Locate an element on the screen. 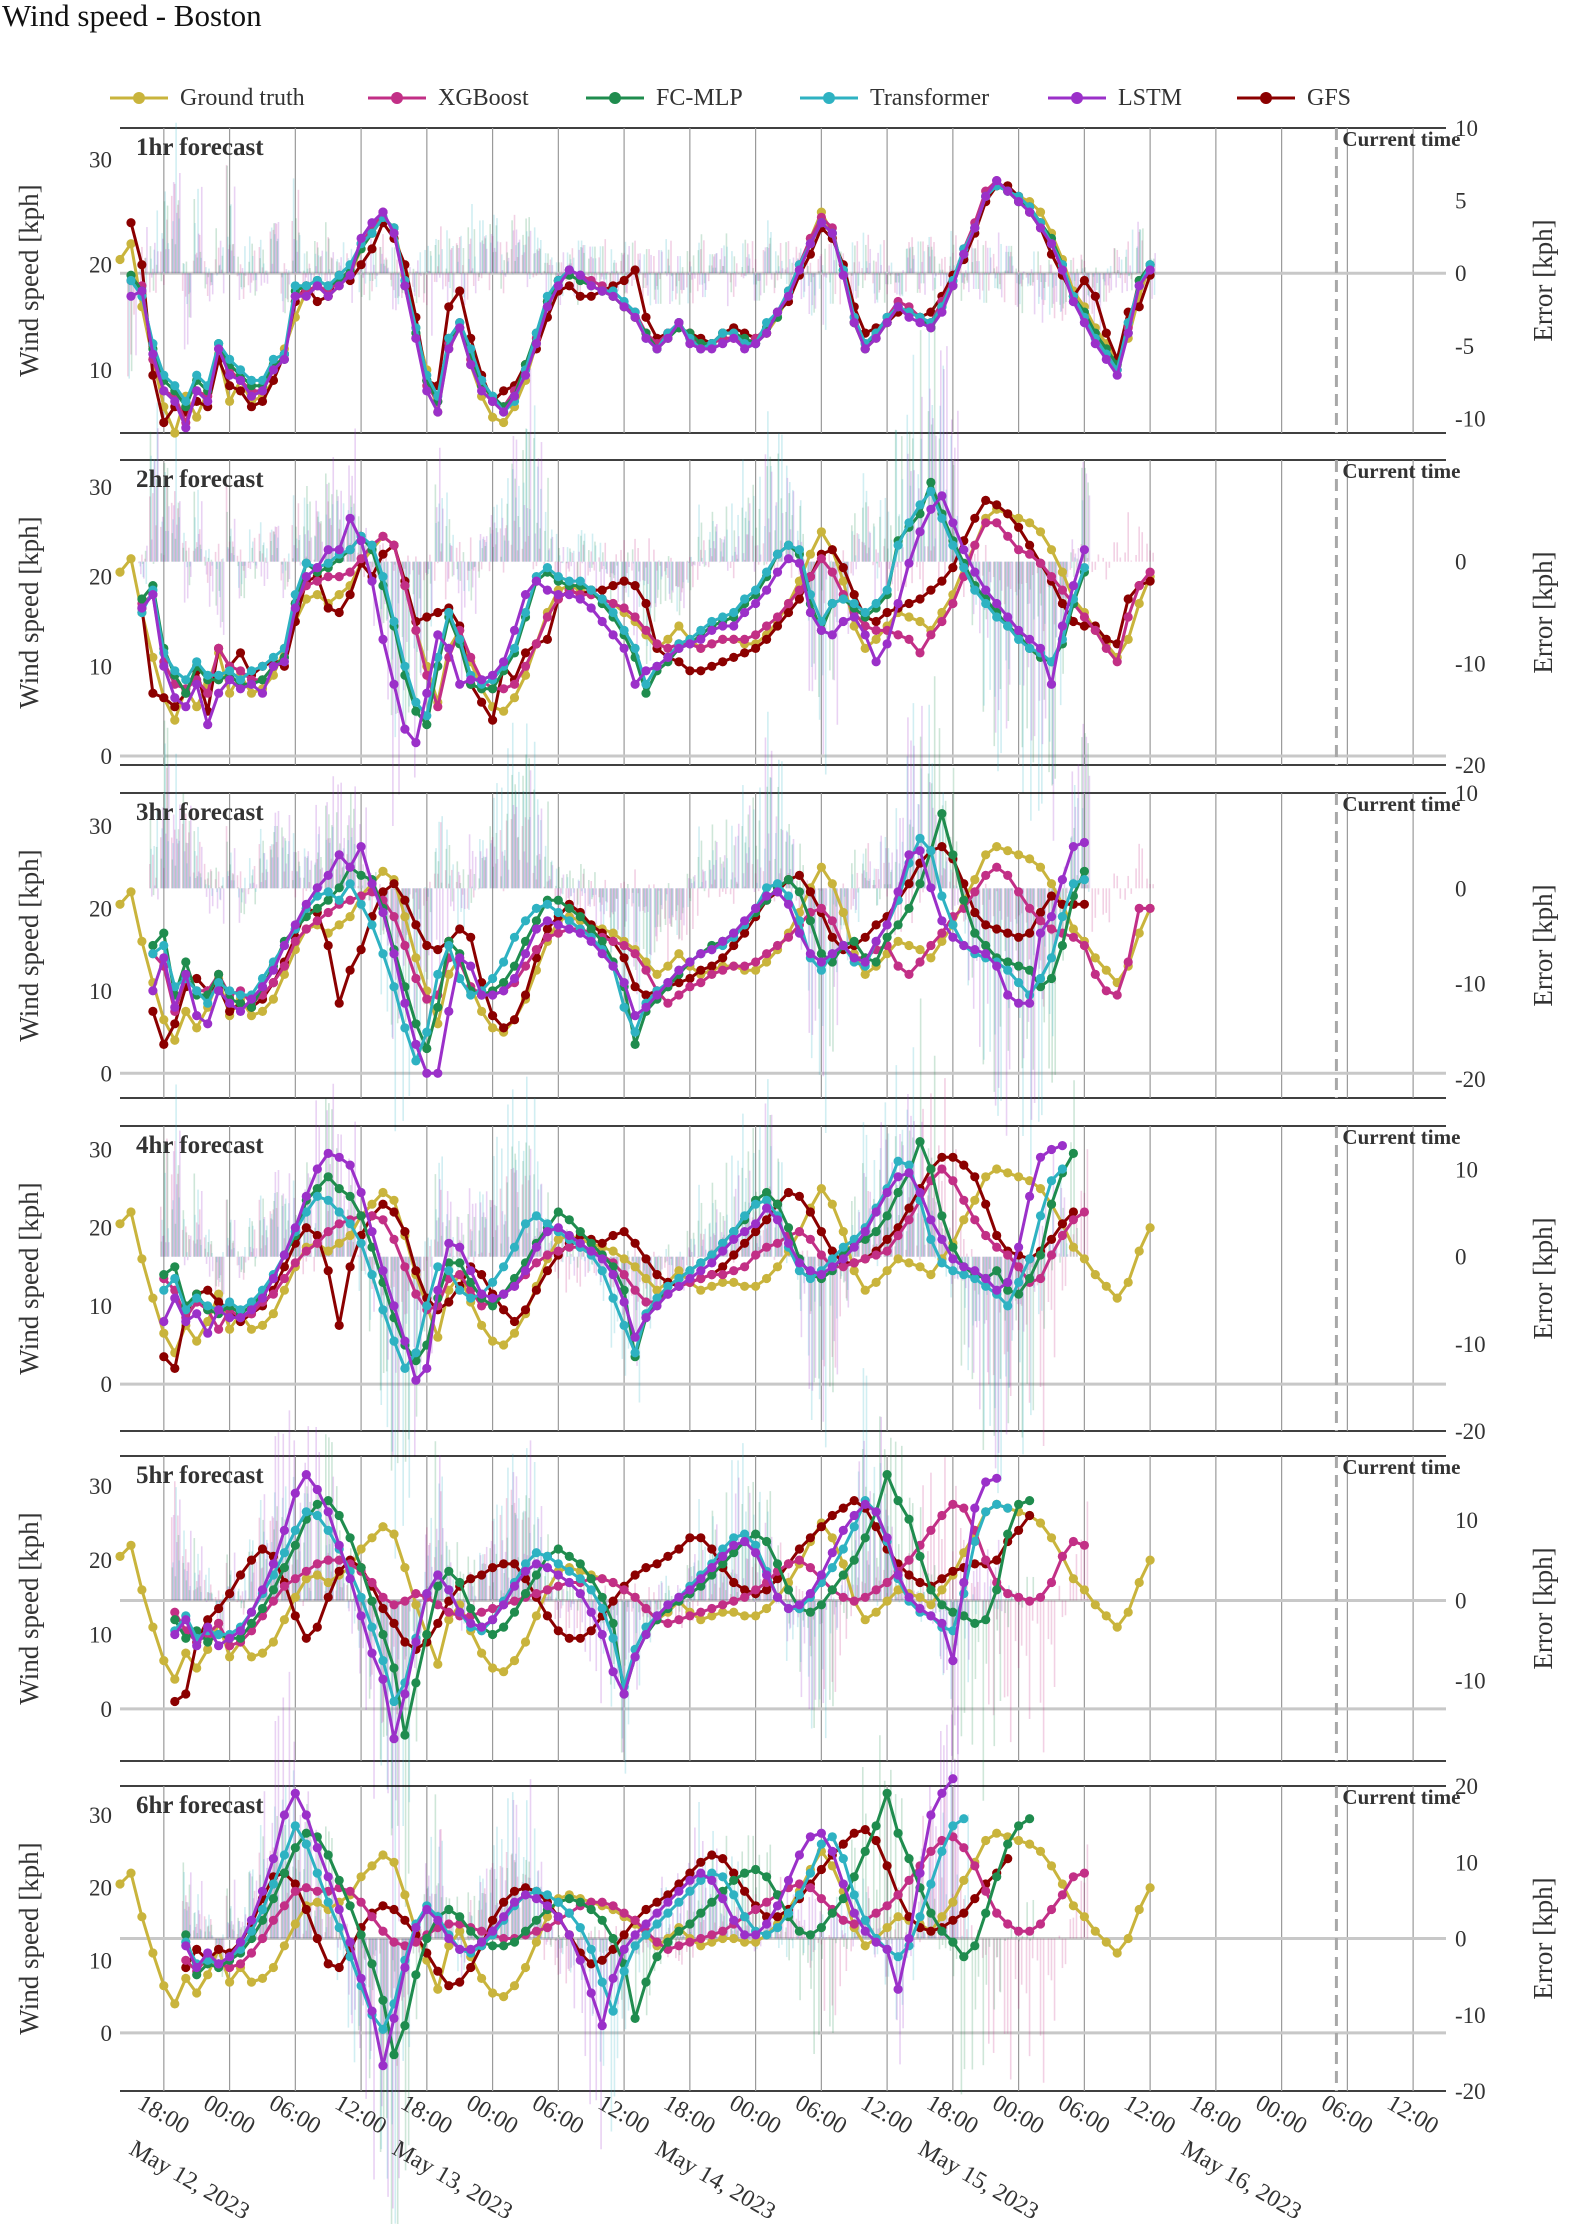 This screenshot has width=1570, height=2224. legend-item-fc-mlp: FC-MLP is located at coordinates (663, 98).